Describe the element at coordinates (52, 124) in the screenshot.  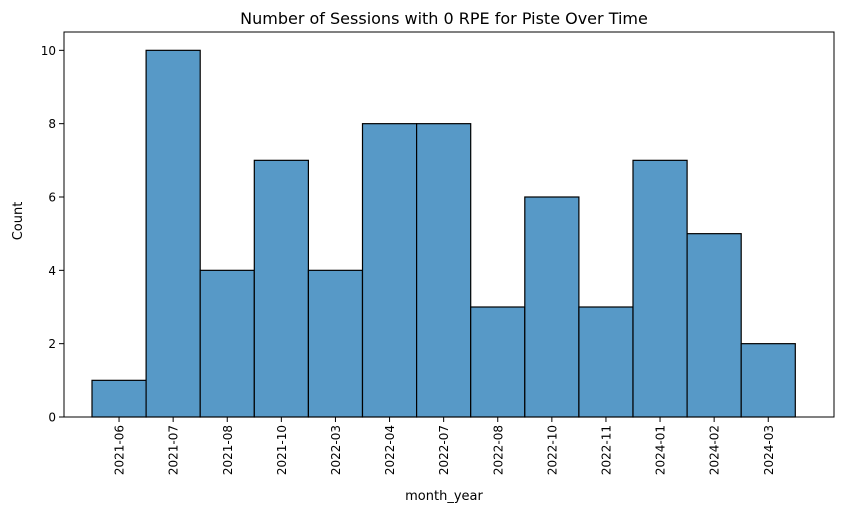
I see `y-tick-label: 8` at that location.